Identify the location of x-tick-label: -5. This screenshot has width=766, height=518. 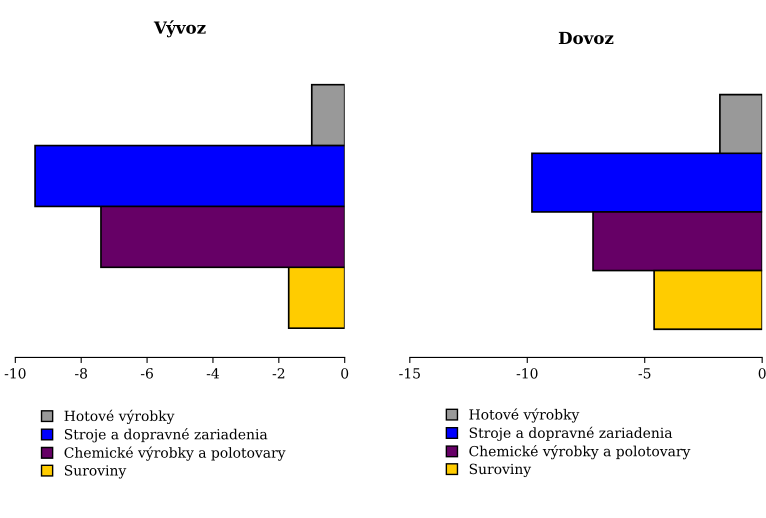
(644, 373).